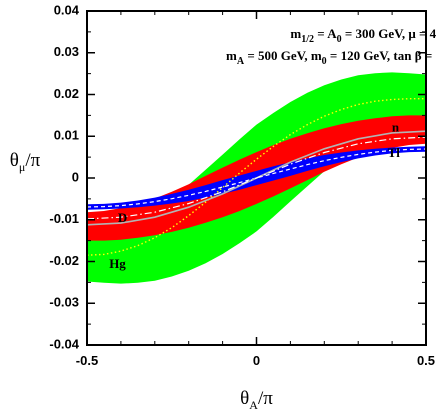  Describe the element at coordinates (25, 162) in the screenshot. I see `y-axis-label: θμ/π` at that location.